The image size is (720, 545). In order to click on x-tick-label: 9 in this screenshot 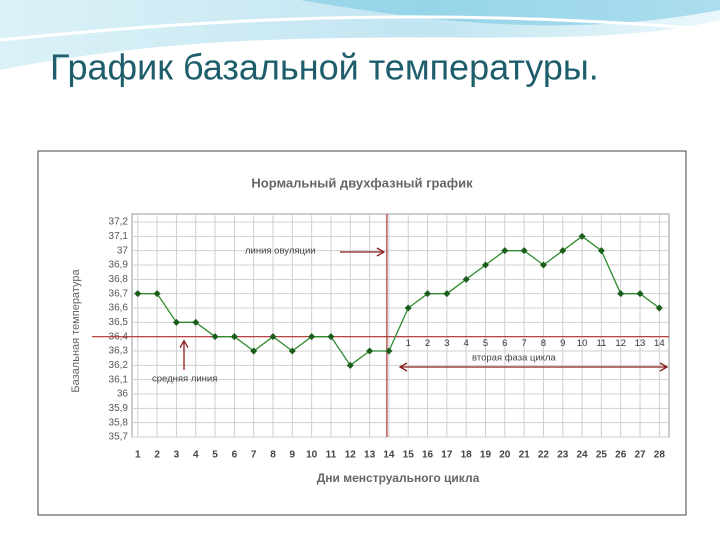, I will do `click(293, 455)`.